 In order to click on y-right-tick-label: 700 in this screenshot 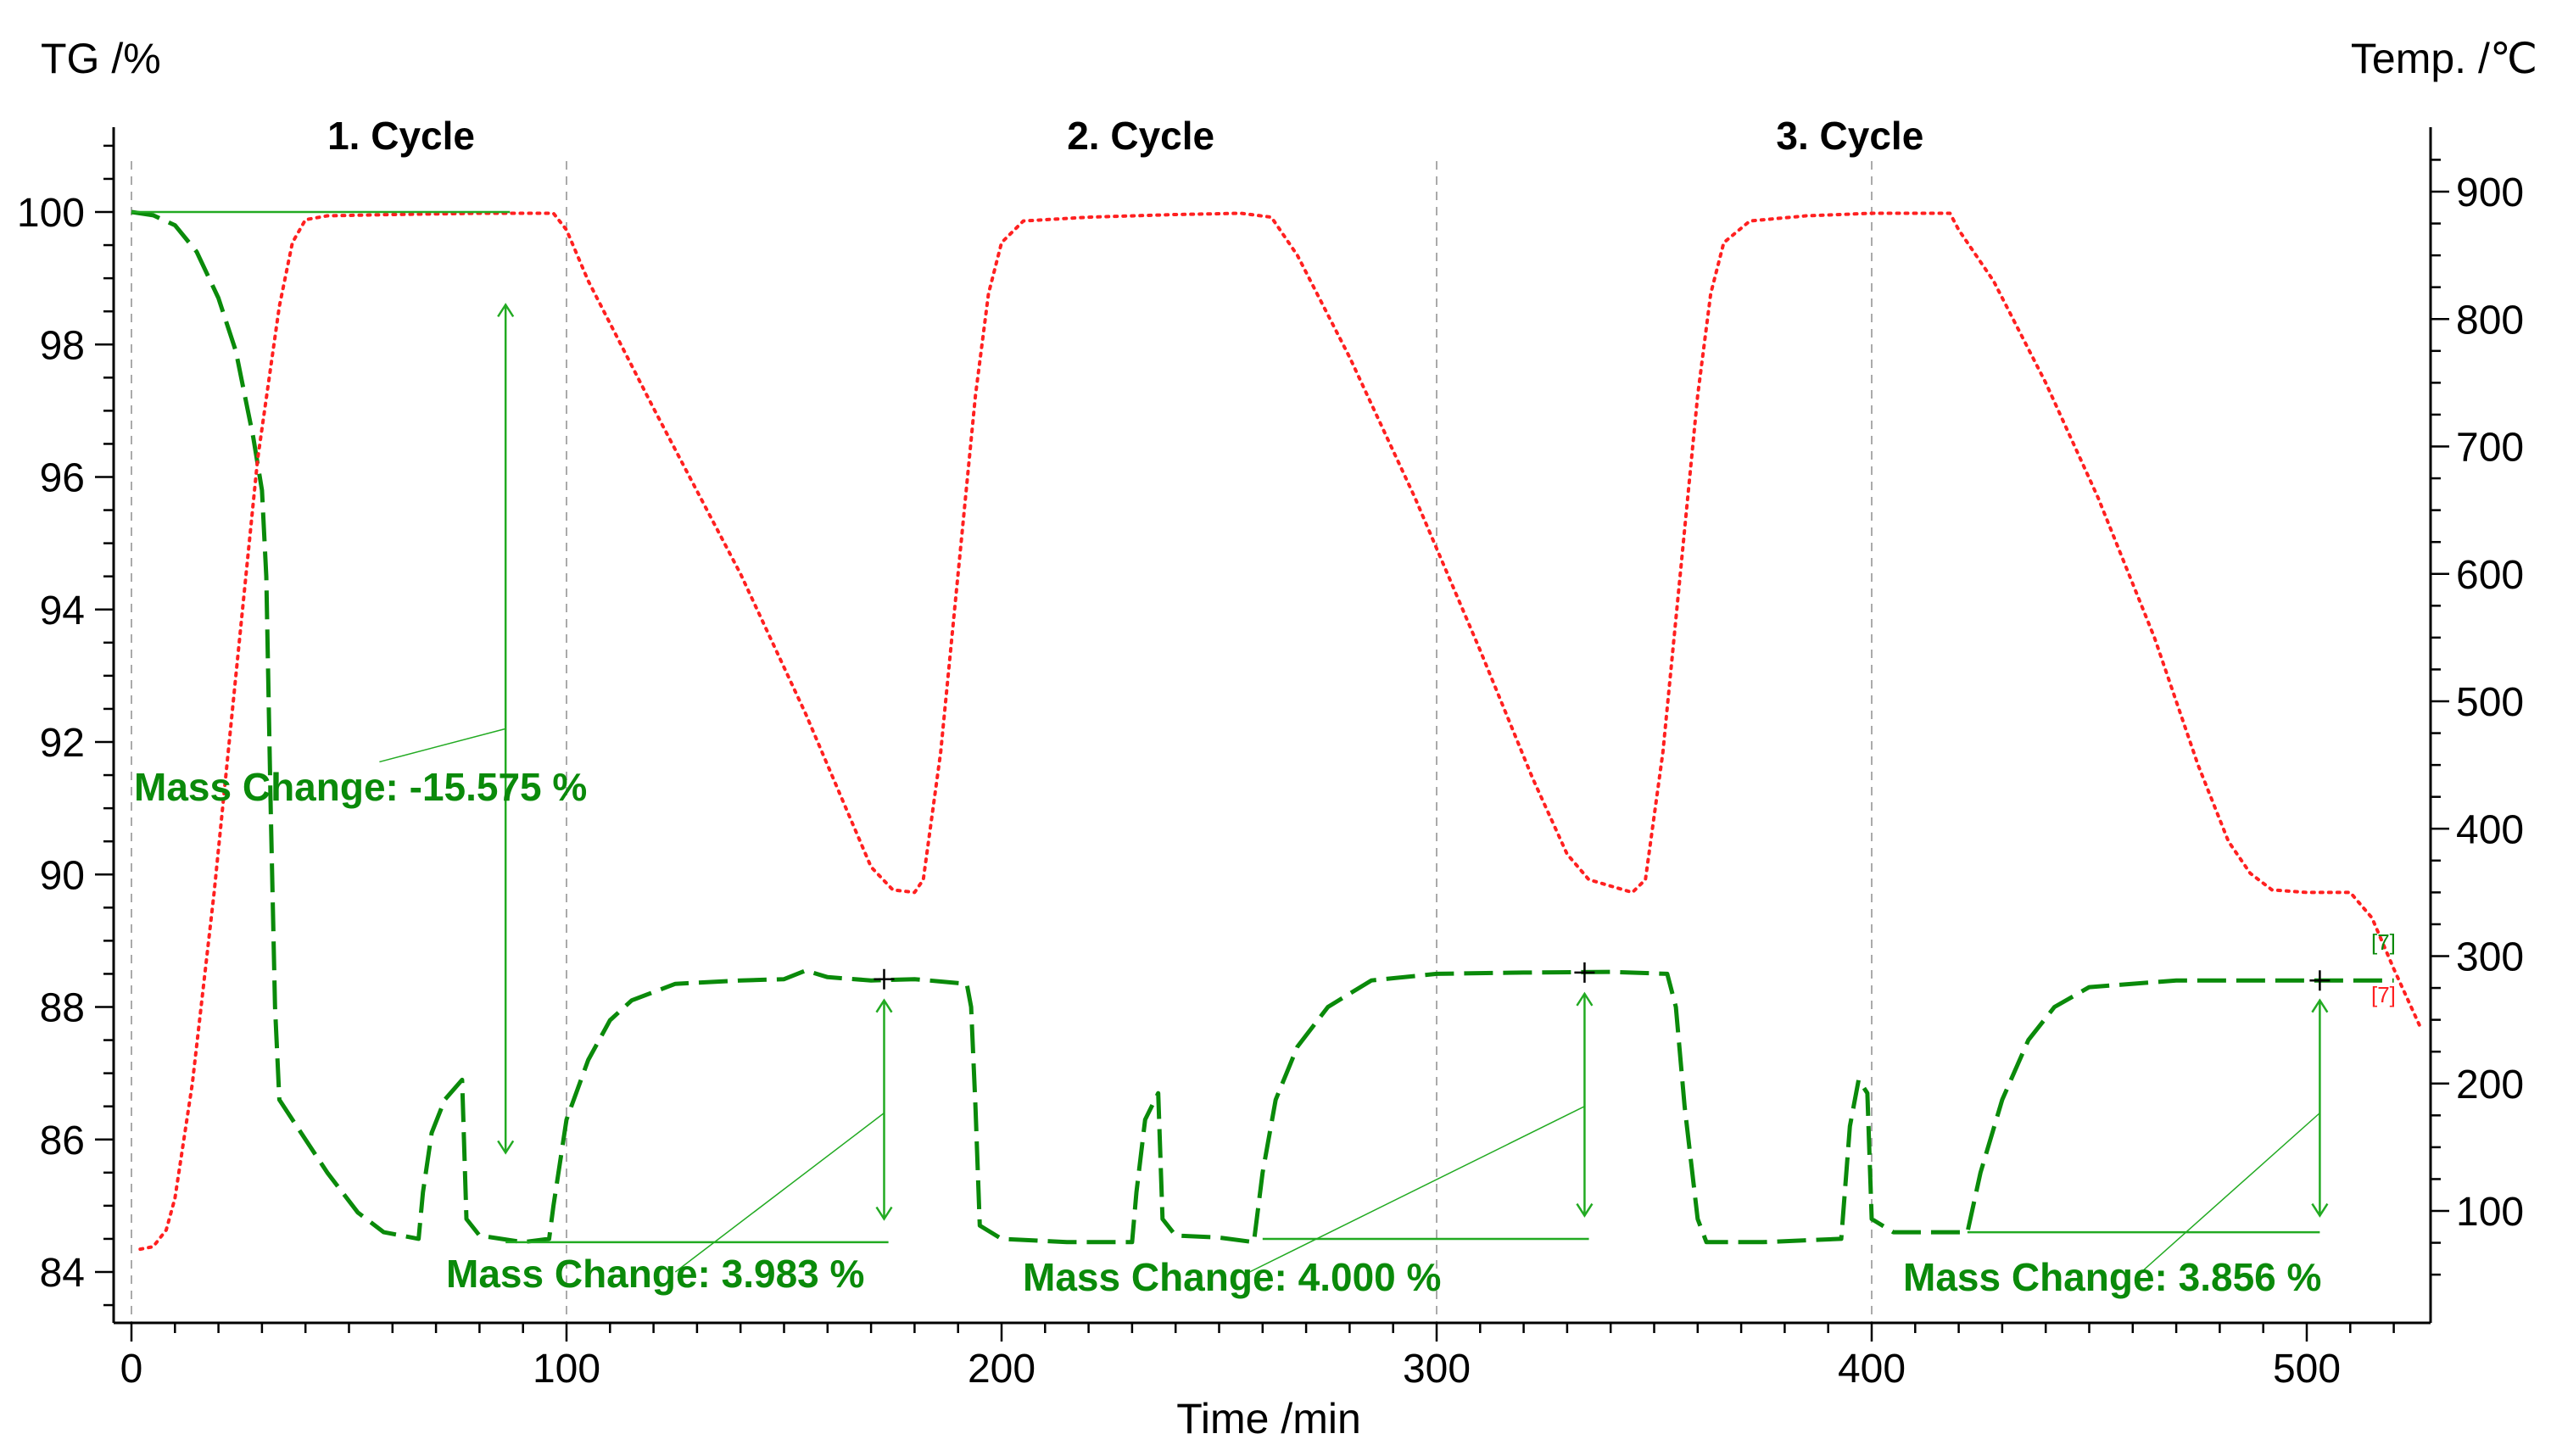, I will do `click(2490, 448)`.